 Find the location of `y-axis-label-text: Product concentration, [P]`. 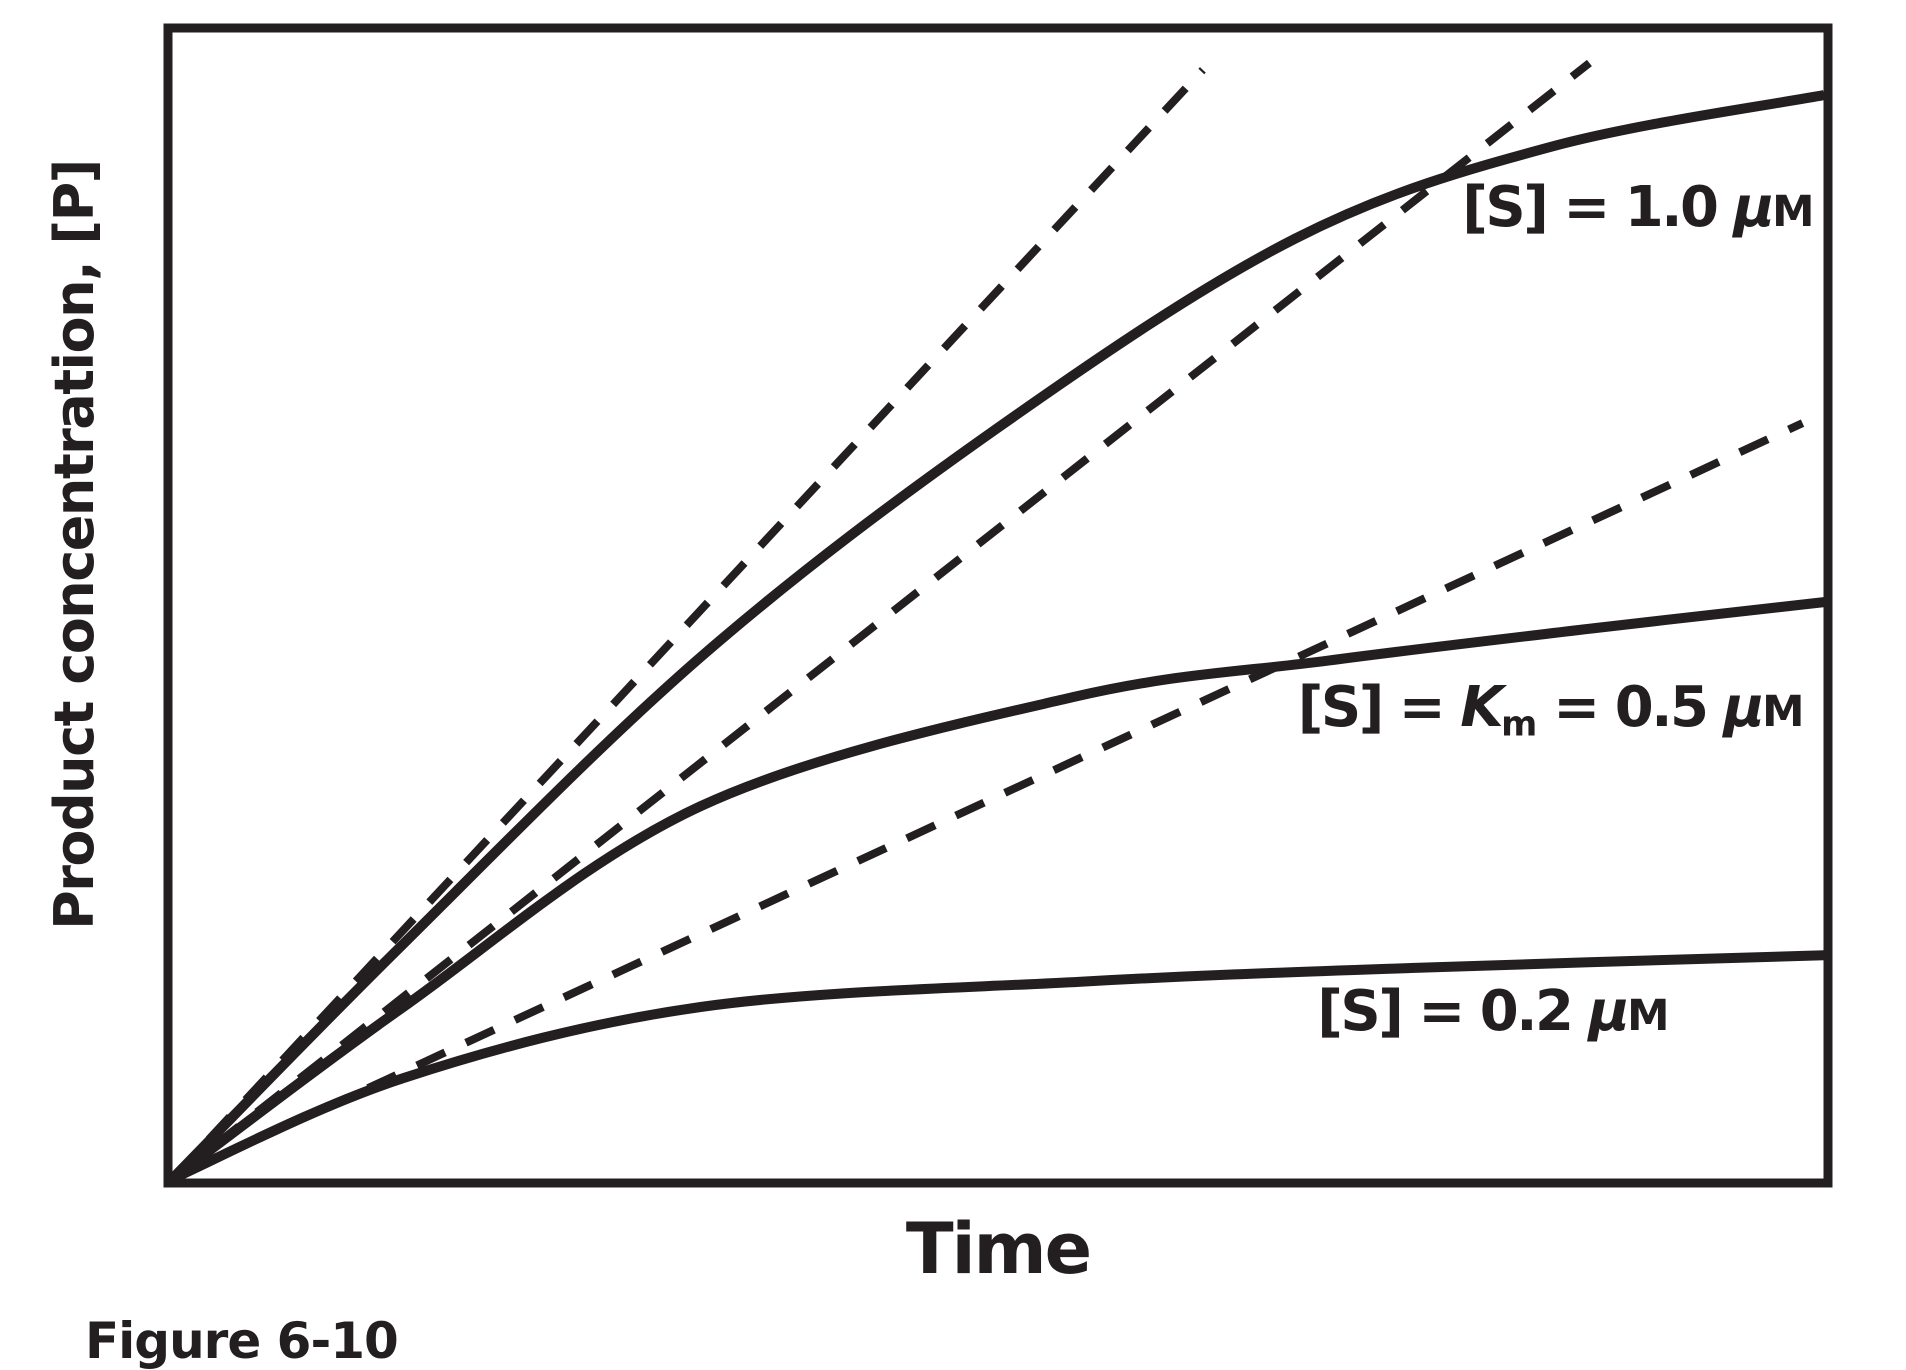

y-axis-label-text: Product concentration, [P] is located at coordinates (74, 545).